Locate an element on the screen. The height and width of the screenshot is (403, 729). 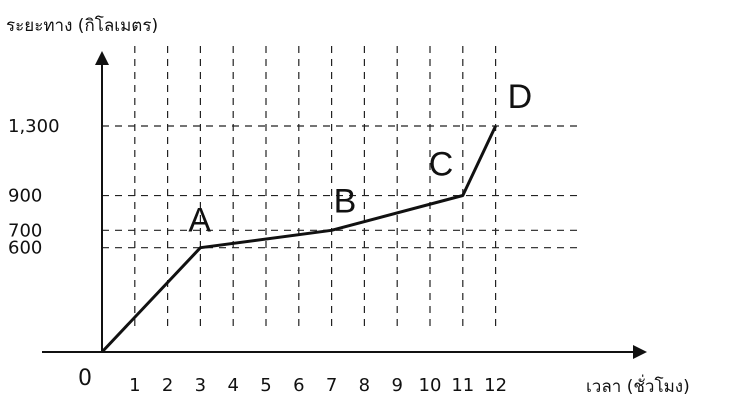
x-tick-label-7: 7 is located at coordinates (331, 385).